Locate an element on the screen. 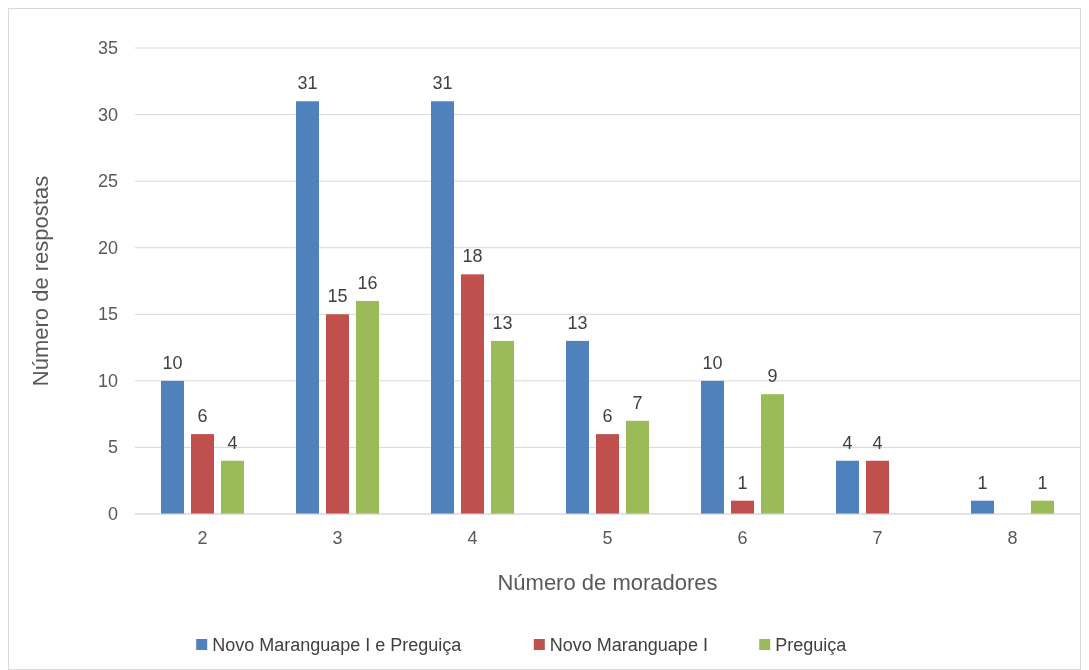  x-tick-label: 2 is located at coordinates (202, 538).